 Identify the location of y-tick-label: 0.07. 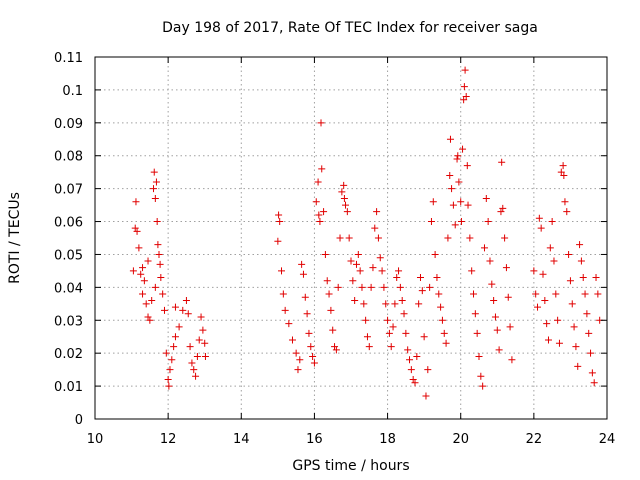
(68, 190).